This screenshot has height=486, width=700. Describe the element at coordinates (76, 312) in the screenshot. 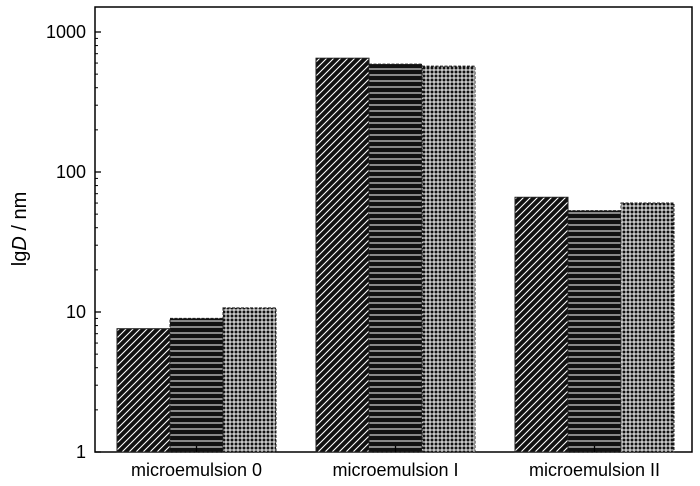

I see `y-tick-label: 10` at that location.